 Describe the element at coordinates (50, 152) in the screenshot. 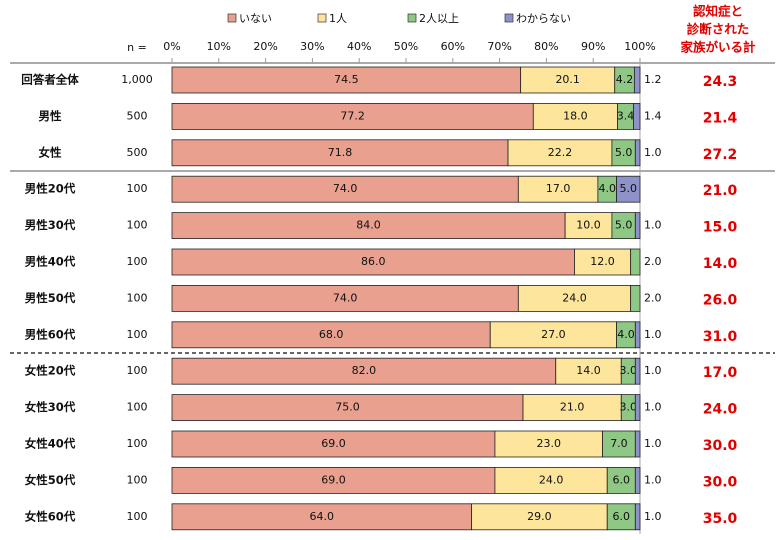

I see `category-label: 女性` at that location.